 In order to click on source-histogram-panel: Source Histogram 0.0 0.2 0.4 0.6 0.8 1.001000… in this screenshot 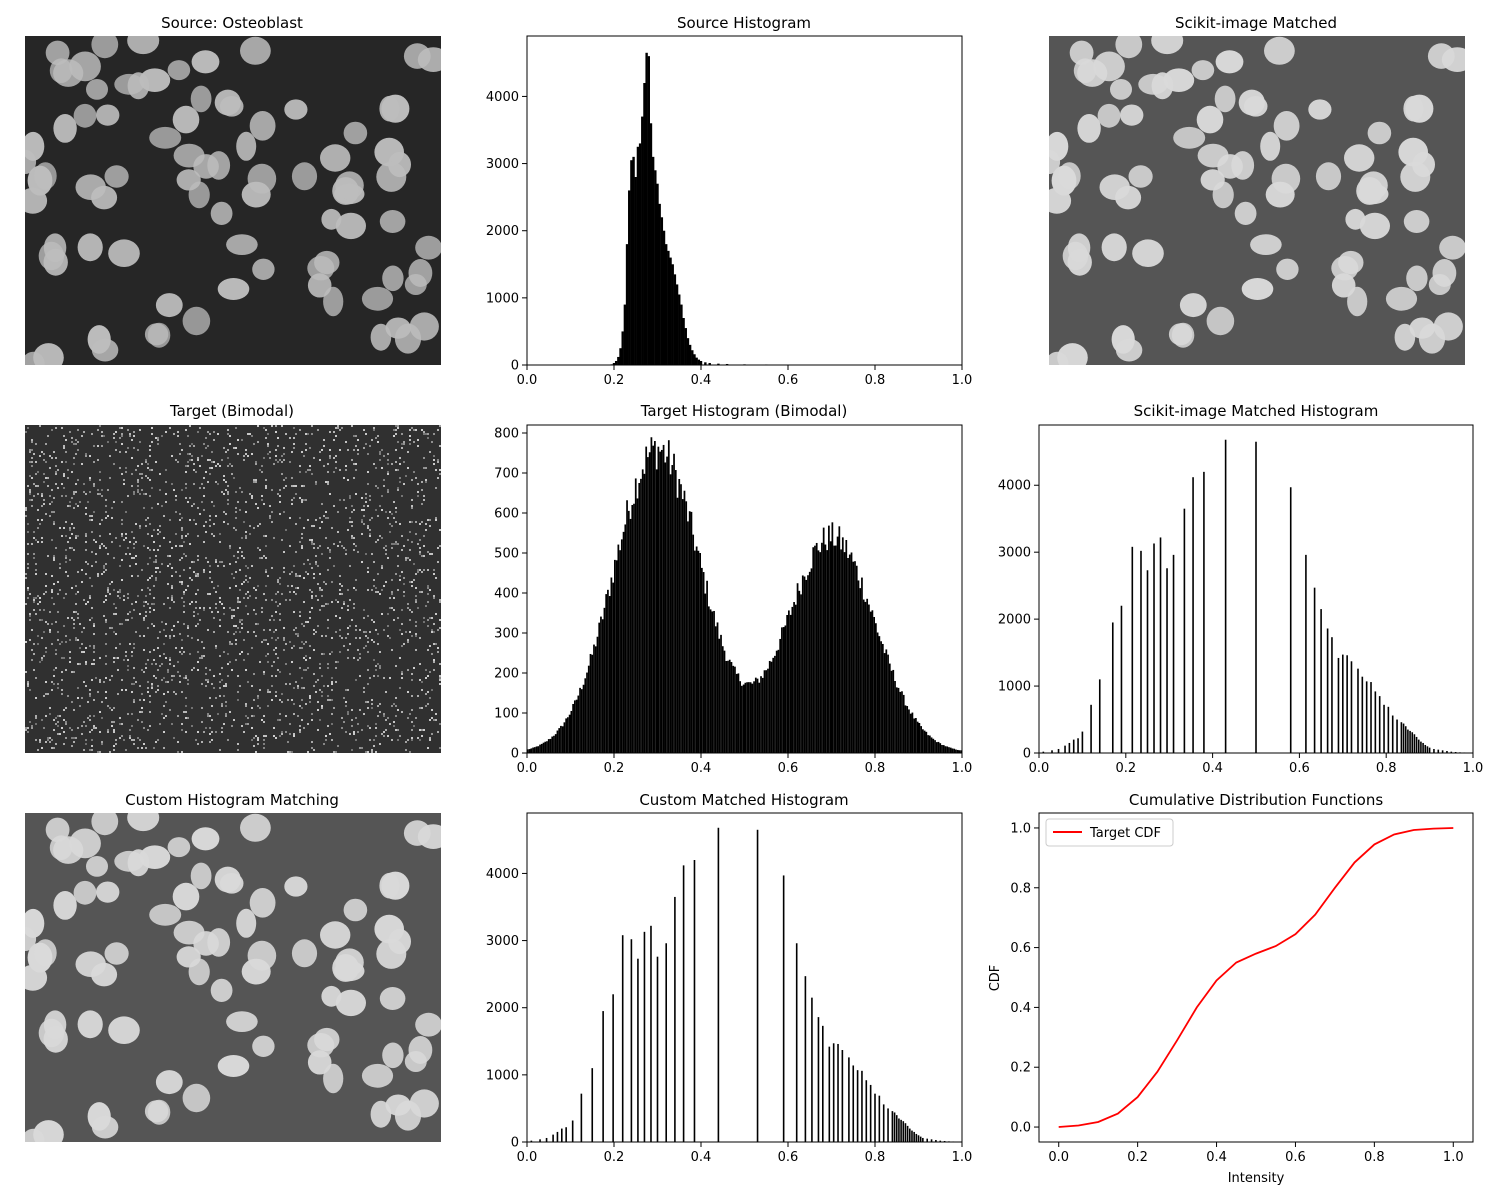, I will do `click(729, 201)`.